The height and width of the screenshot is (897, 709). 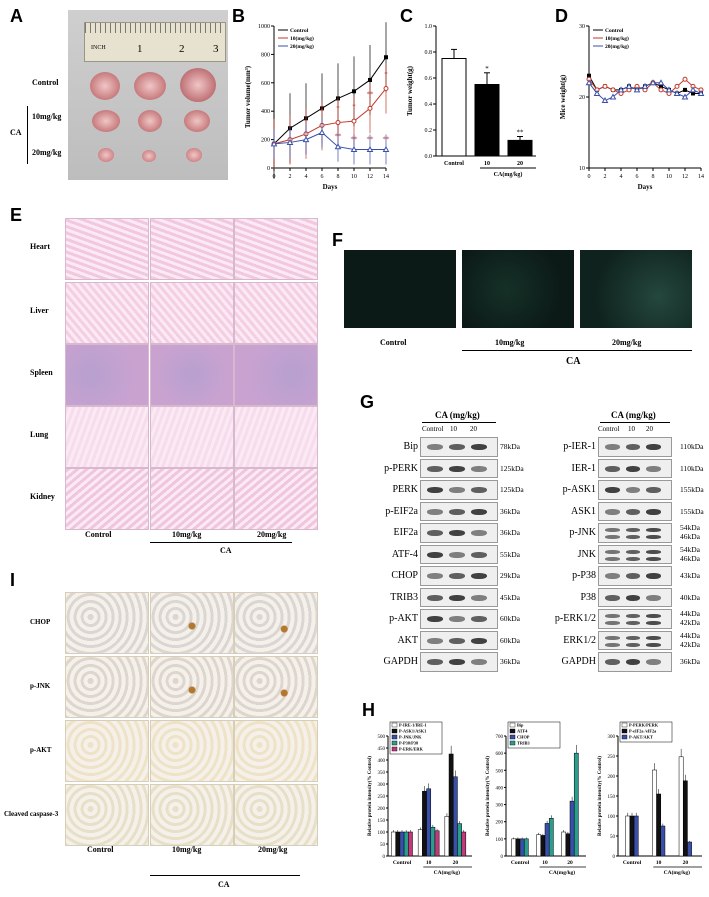 I want to click on y-tick-label: 700, so click(x=500, y=737).